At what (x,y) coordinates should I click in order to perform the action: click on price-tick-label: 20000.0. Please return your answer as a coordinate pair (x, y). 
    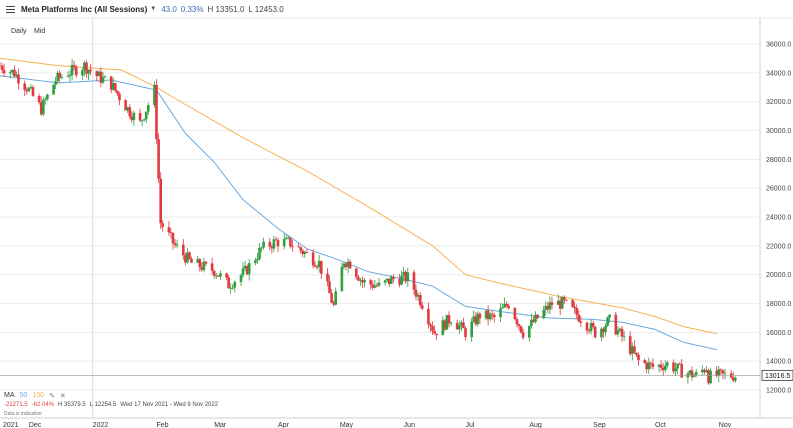
    Looking at the image, I should click on (778, 275).